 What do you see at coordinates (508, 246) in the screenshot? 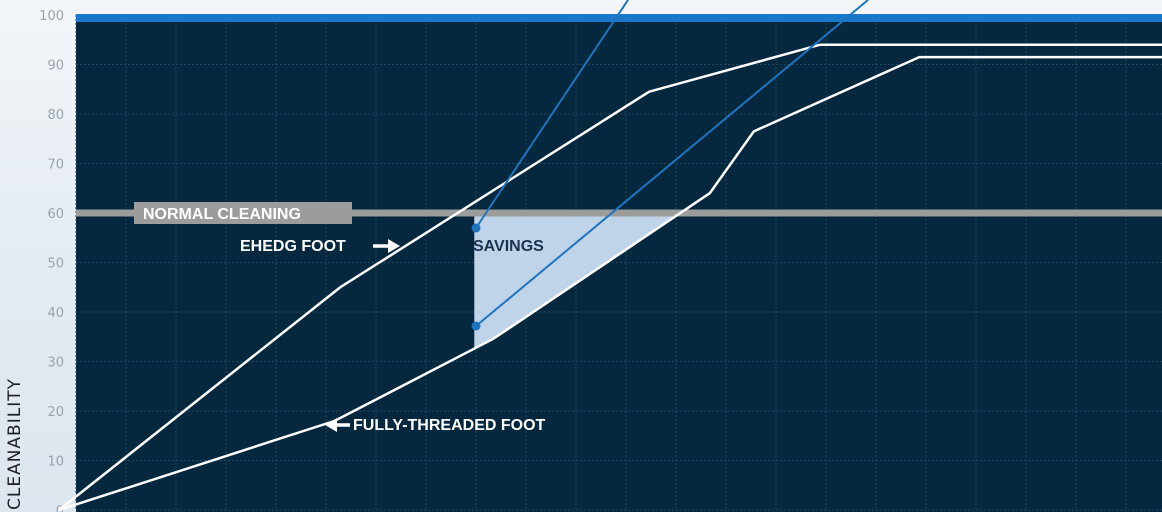
I see `savings-label: SAVINGS` at bounding box center [508, 246].